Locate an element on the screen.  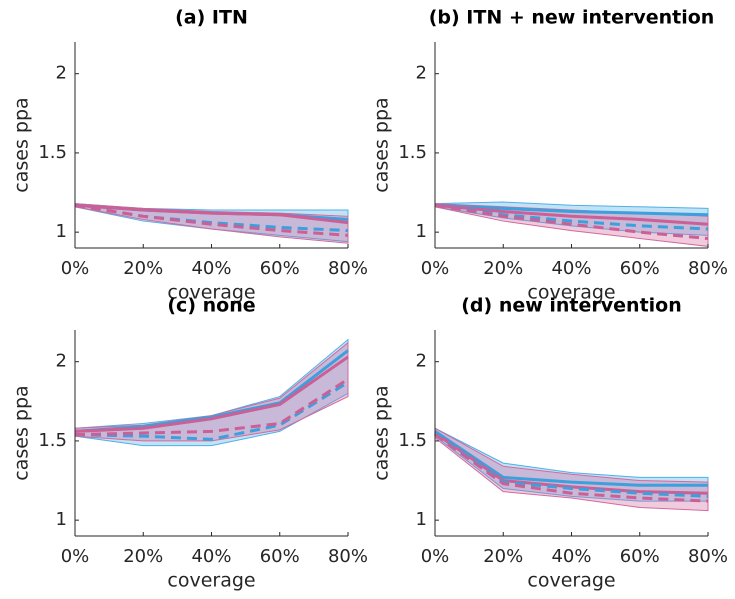
subplot-title: (b) ITN + new intervention is located at coordinates (572, 18).